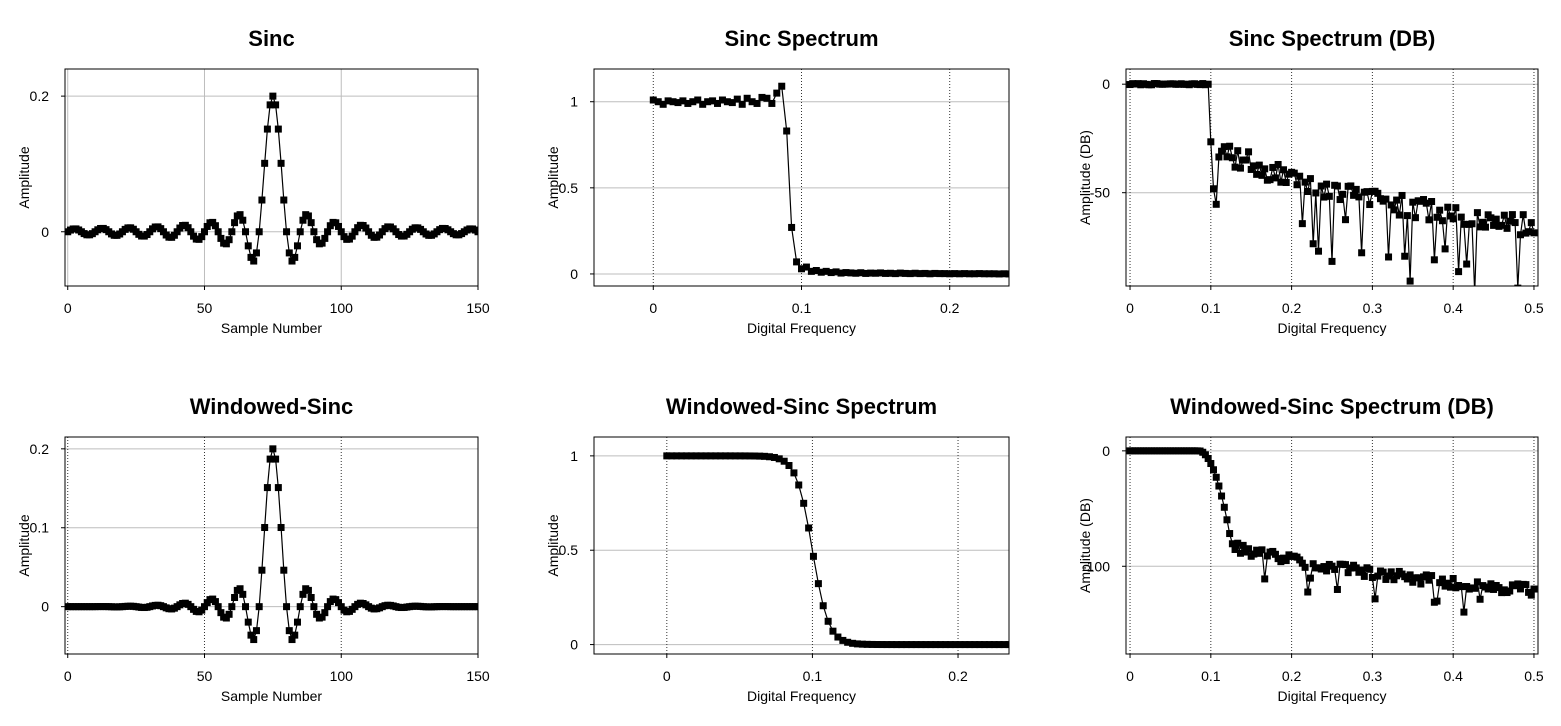 The width and height of the screenshot is (1561, 726). Describe the element at coordinates (801, 328) in the screenshot. I see `x-axis-label: Digital Frequency` at that location.